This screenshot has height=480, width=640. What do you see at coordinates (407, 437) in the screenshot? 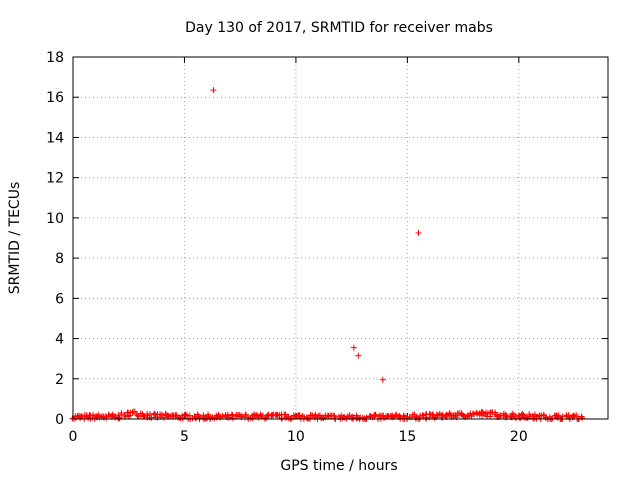
I see `x-tick-label: 15` at bounding box center [407, 437].